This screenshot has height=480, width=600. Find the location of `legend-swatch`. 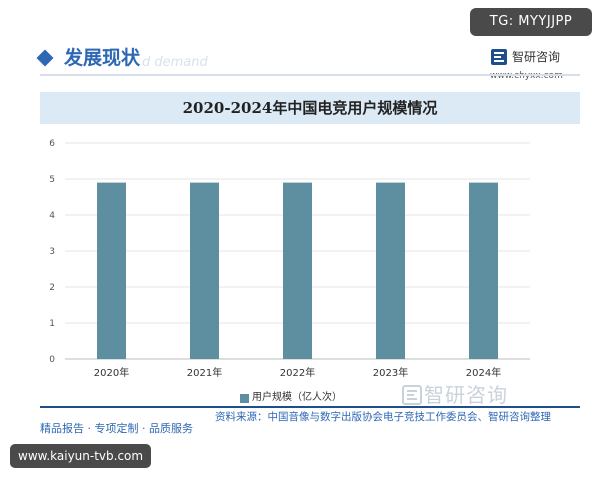

legend-swatch is located at coordinates (244, 398).